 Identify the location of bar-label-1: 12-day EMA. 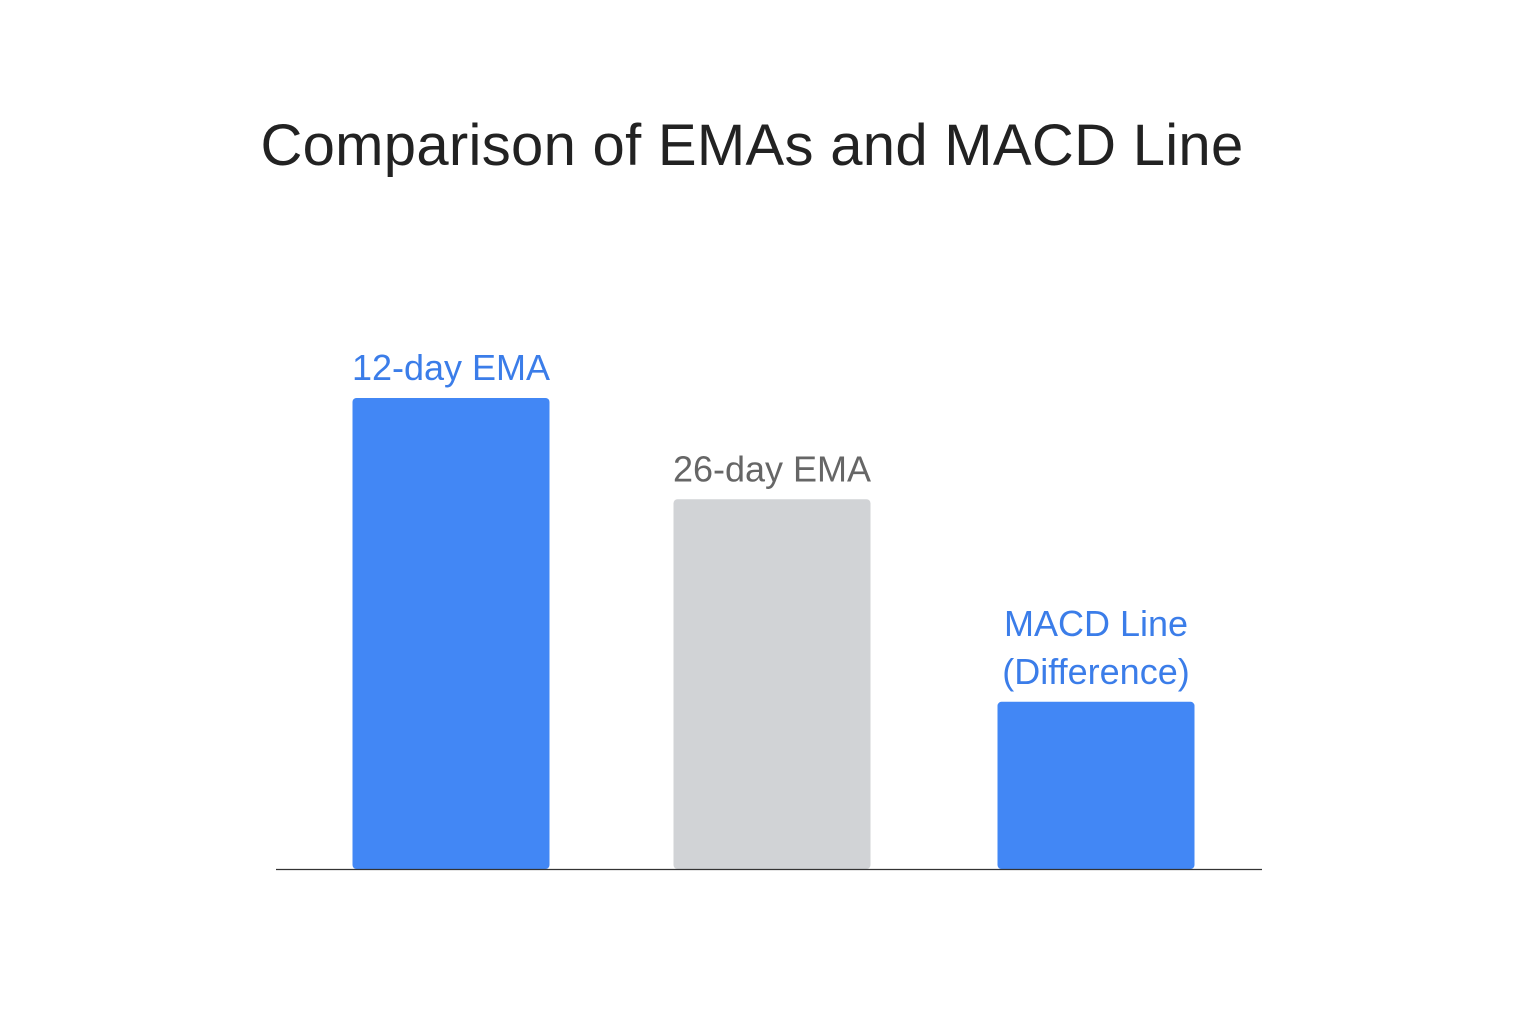
(451, 367).